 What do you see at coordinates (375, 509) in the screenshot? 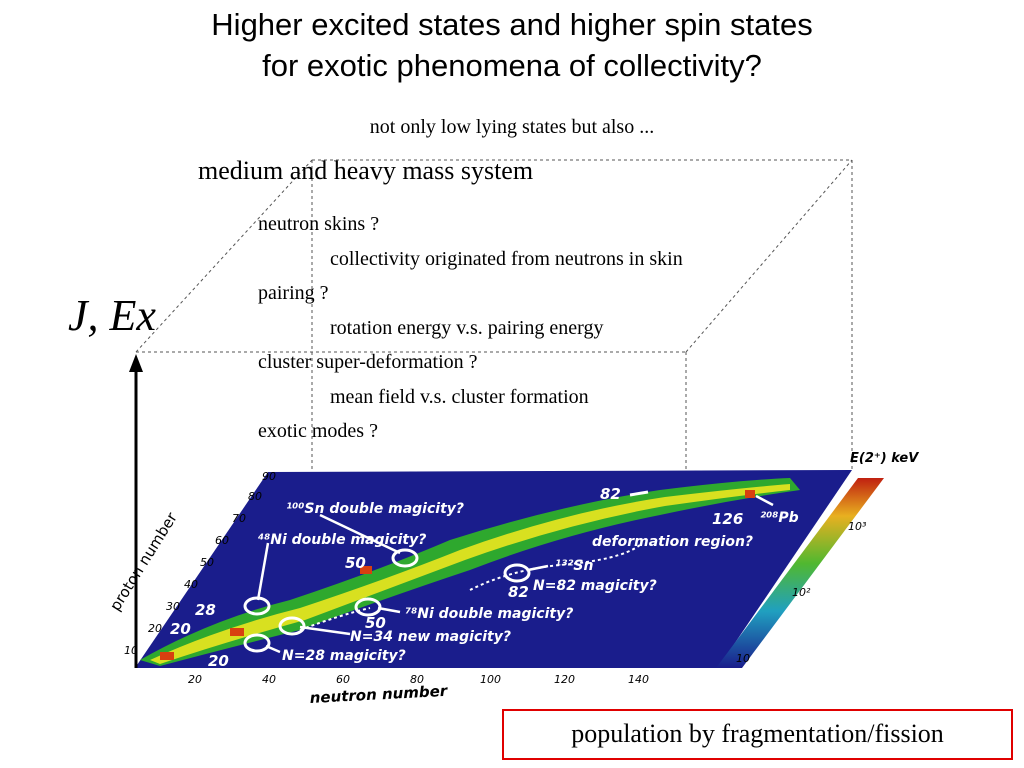
I see `annotation-100sn: ¹⁰⁰Sn double magicity?` at bounding box center [375, 509].